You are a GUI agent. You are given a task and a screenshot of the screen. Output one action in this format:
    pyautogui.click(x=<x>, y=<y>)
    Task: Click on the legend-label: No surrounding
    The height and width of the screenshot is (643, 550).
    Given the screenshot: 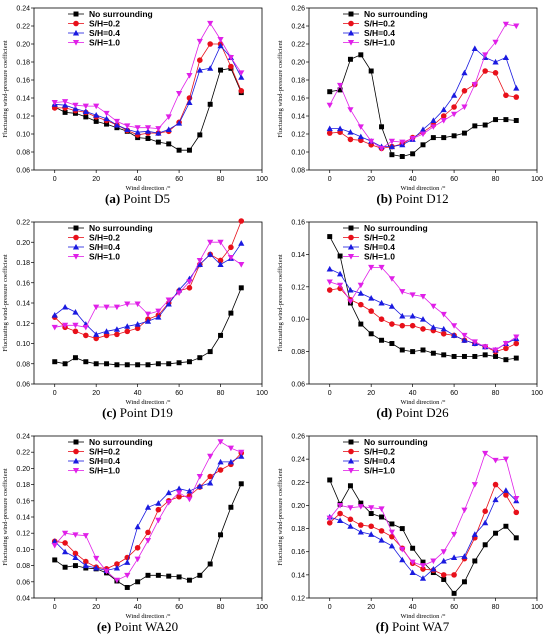 What is the action you would take?
    pyautogui.click(x=121, y=228)
    